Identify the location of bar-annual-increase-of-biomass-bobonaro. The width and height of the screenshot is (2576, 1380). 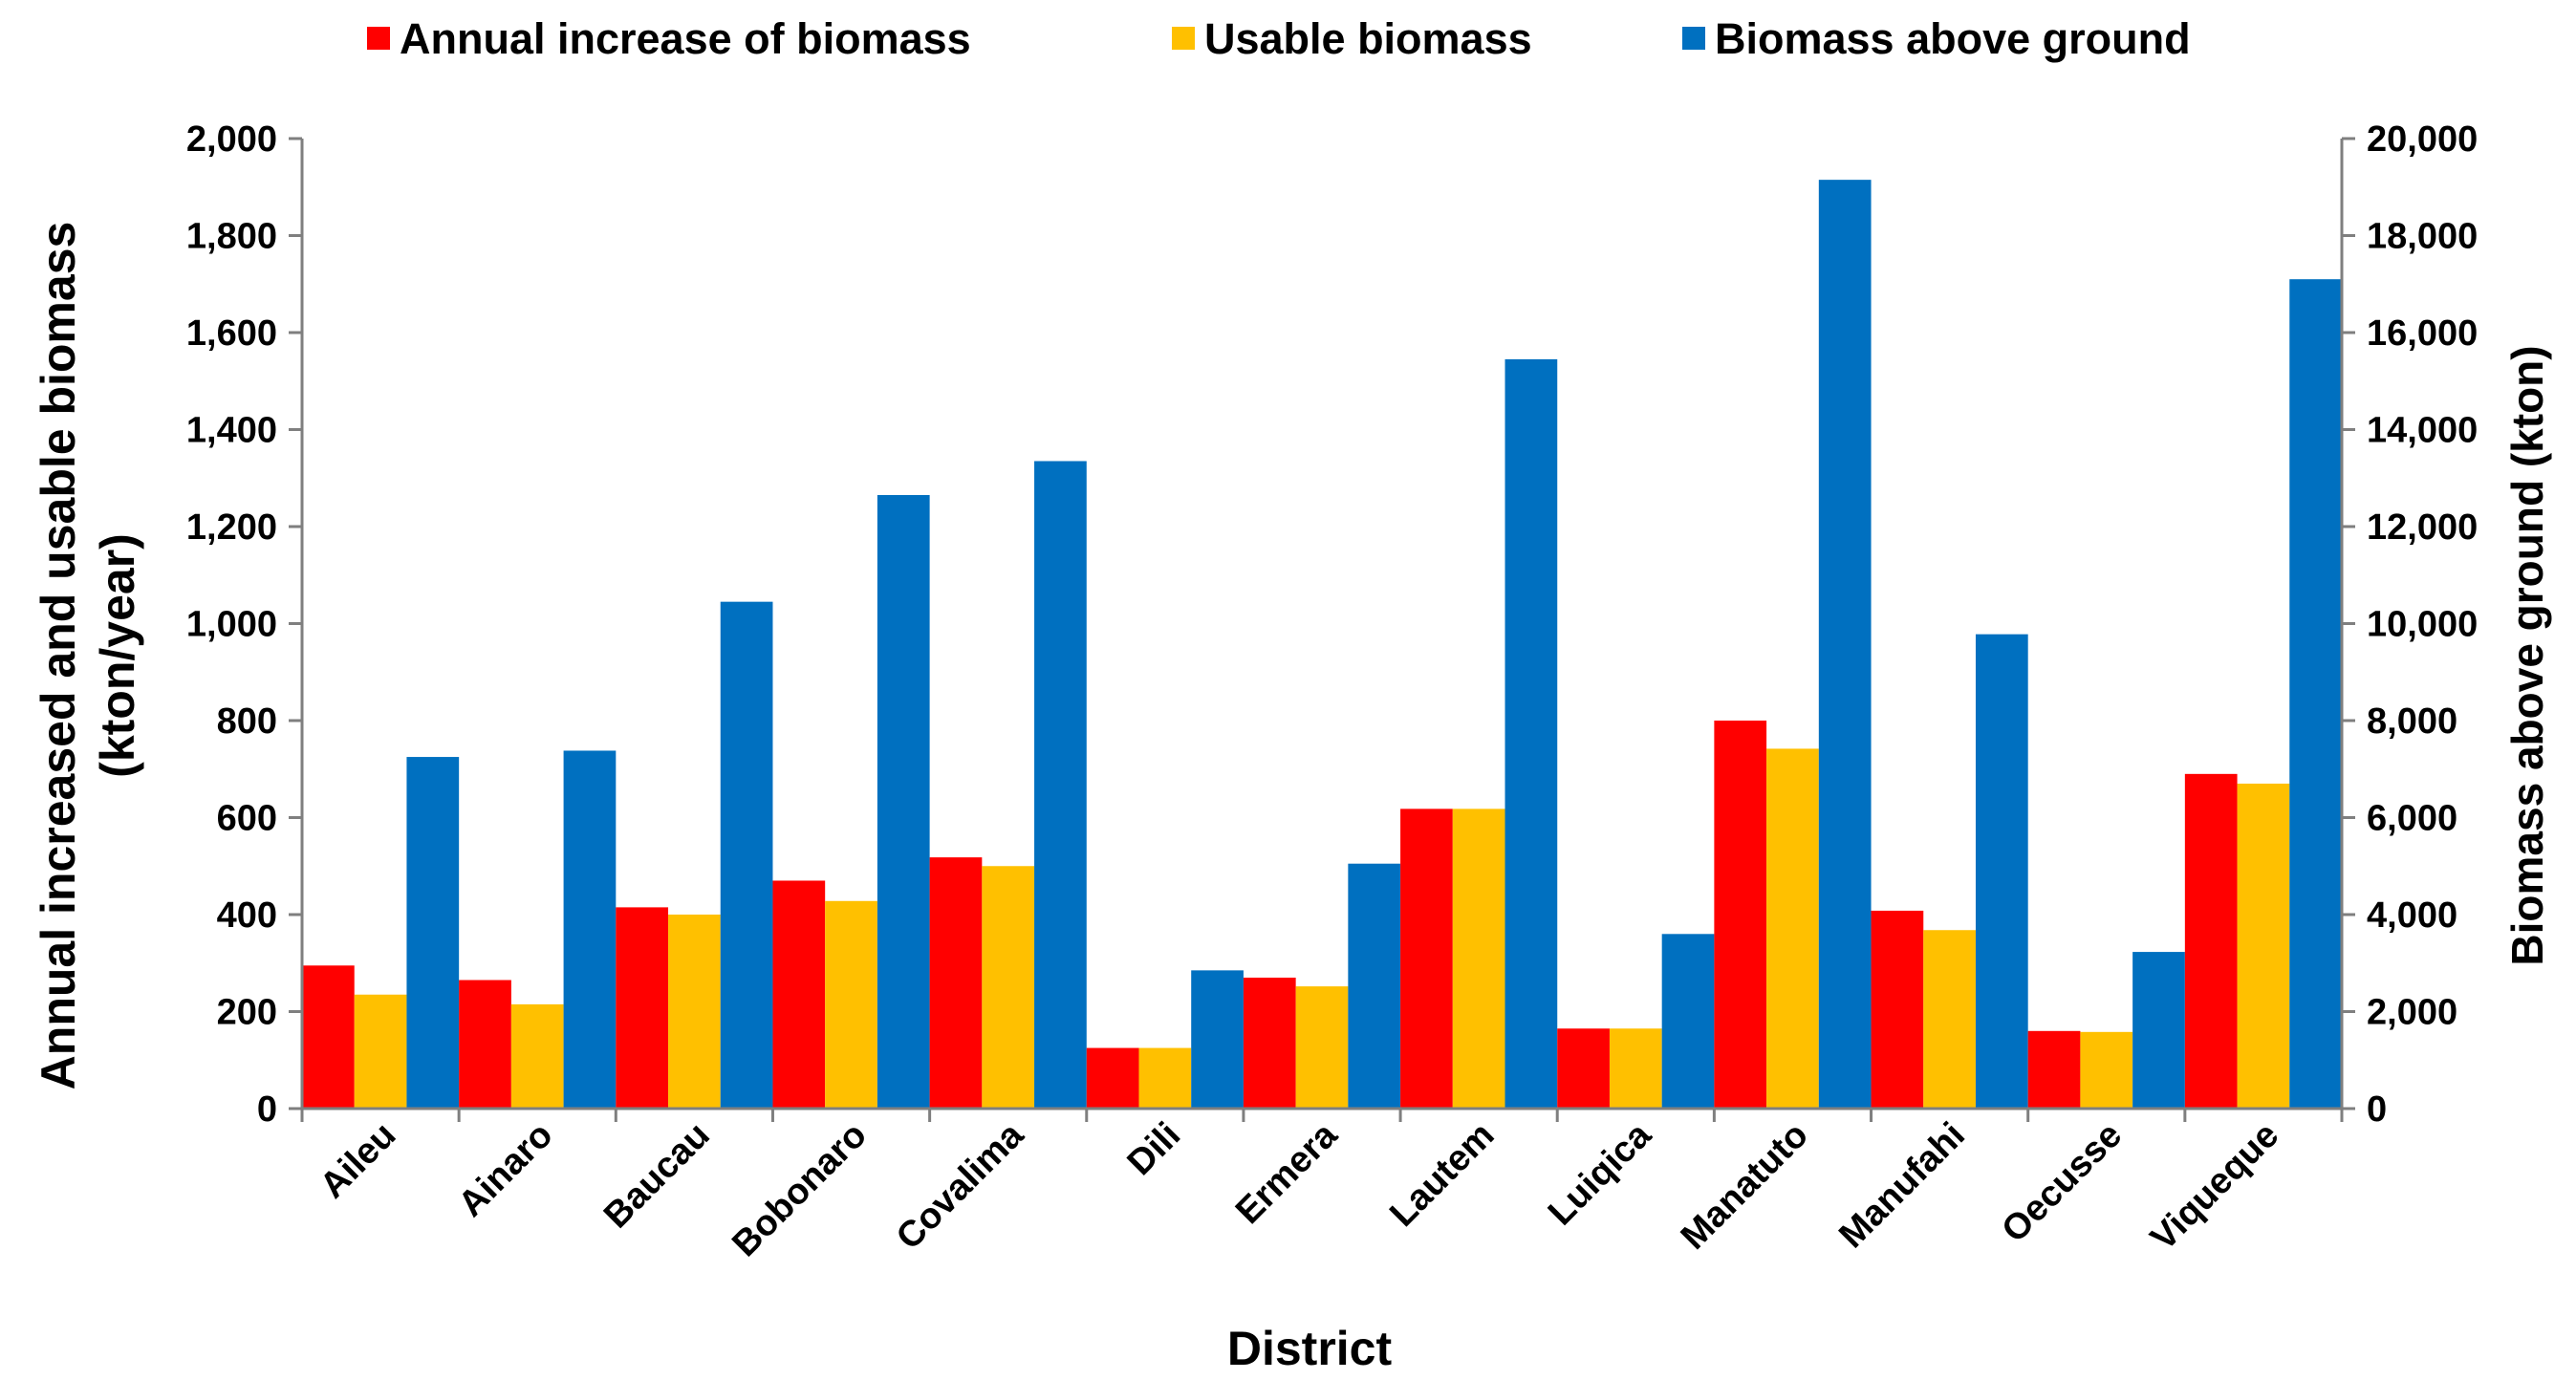
(799, 995).